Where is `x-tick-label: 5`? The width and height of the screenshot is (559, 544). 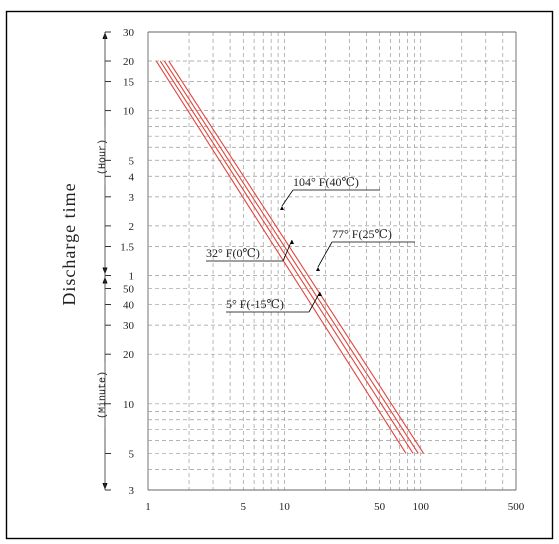 x-tick-label: 5 is located at coordinates (244, 507).